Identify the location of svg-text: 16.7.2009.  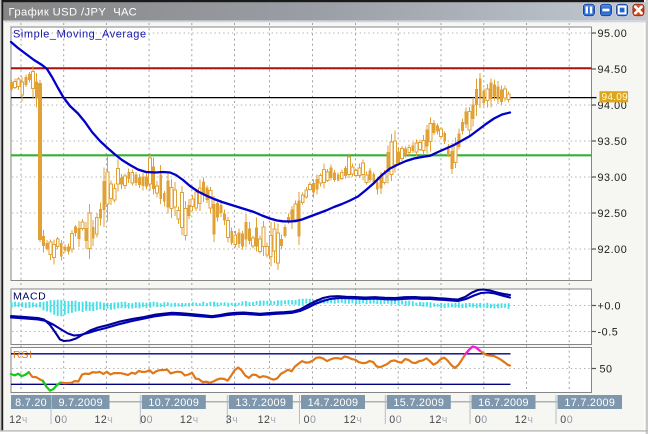
(503, 403).